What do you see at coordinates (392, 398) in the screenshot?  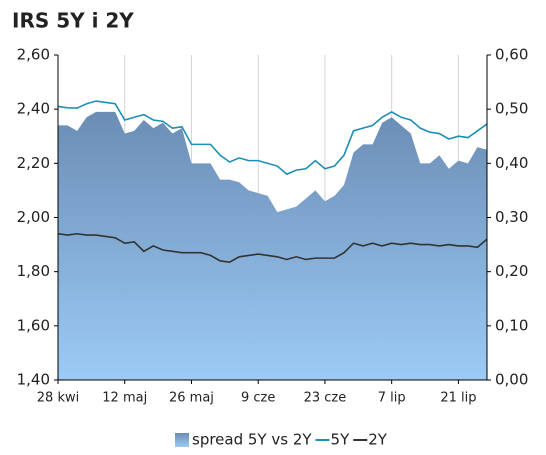 I see `x-tick-label: 7 lip` at bounding box center [392, 398].